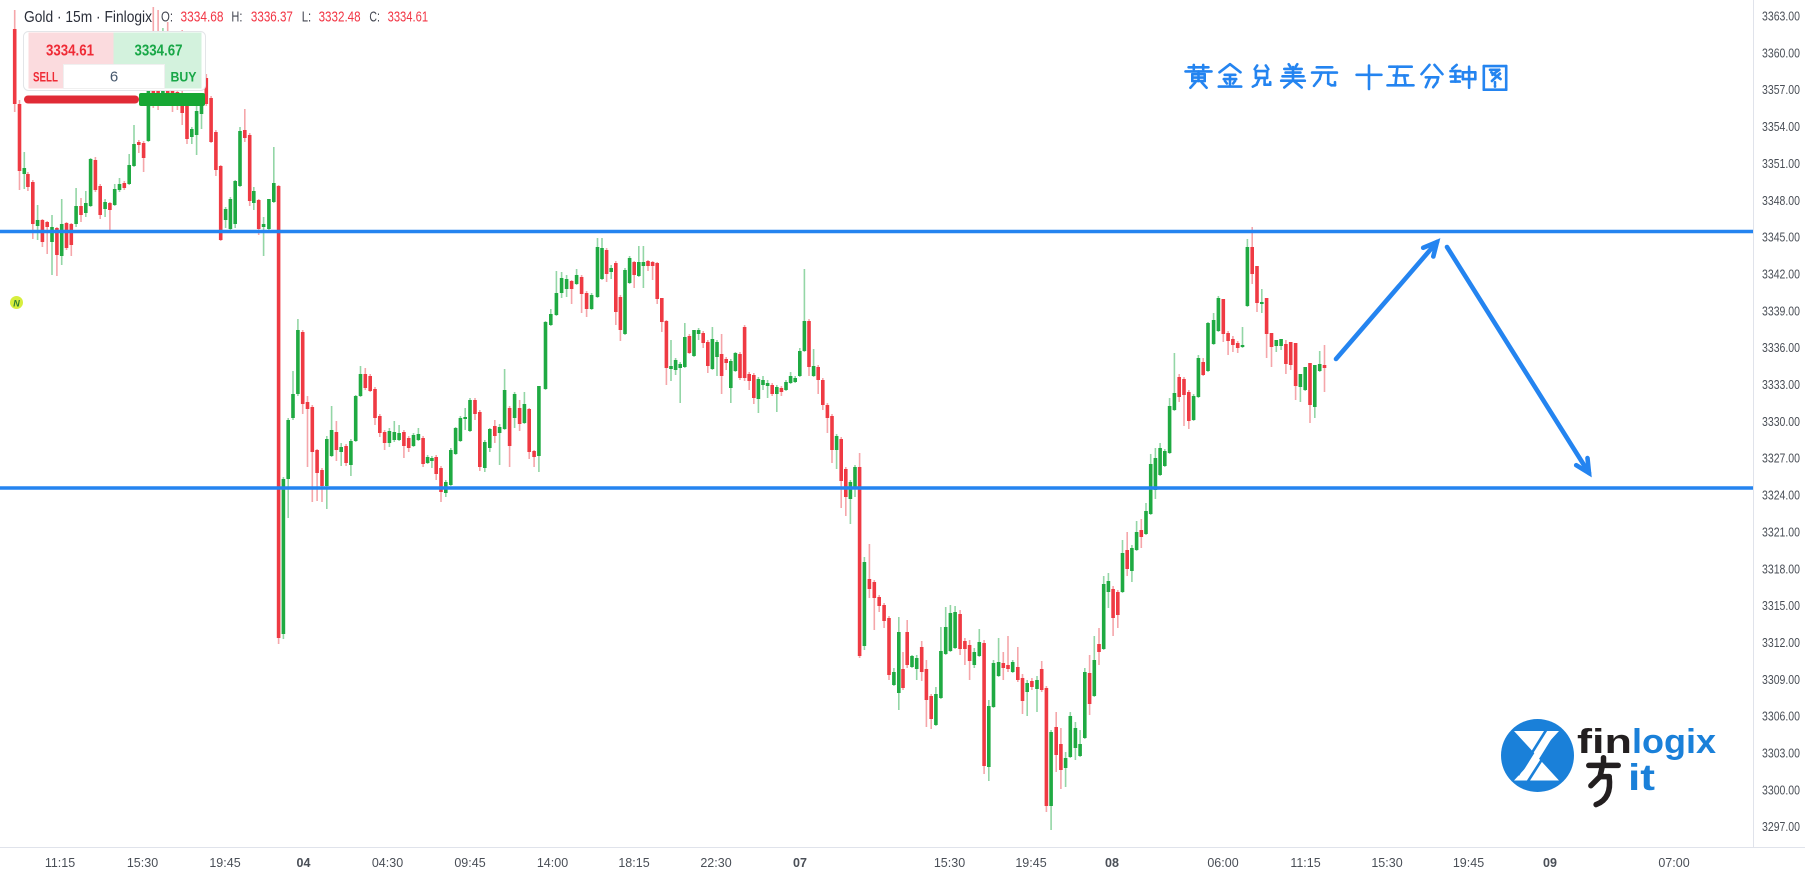 This screenshot has height=878, width=1805. What do you see at coordinates (1781, 459) in the screenshot?
I see `svg-text: 3327.00` at bounding box center [1781, 459].